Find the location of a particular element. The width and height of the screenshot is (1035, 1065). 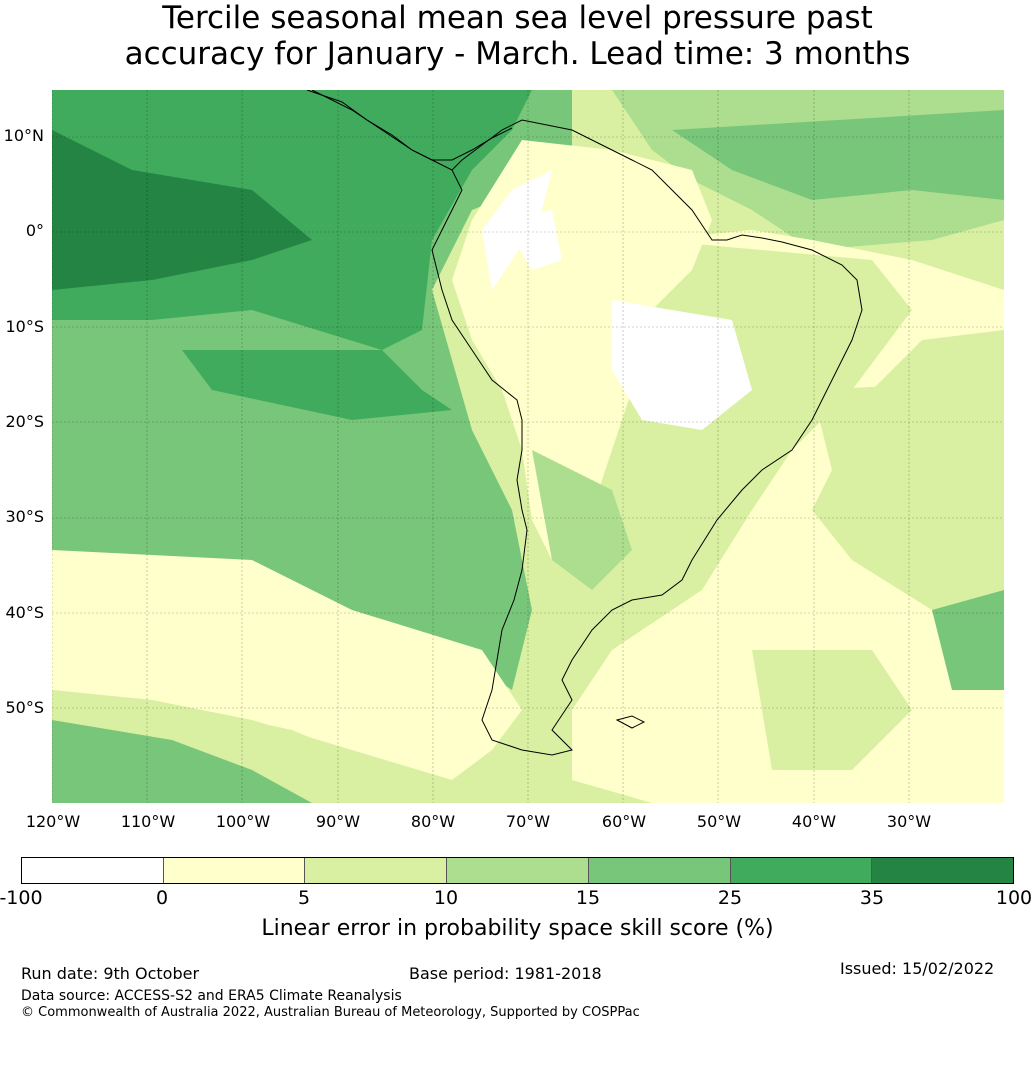

coastline-falklands is located at coordinates (630, 722).